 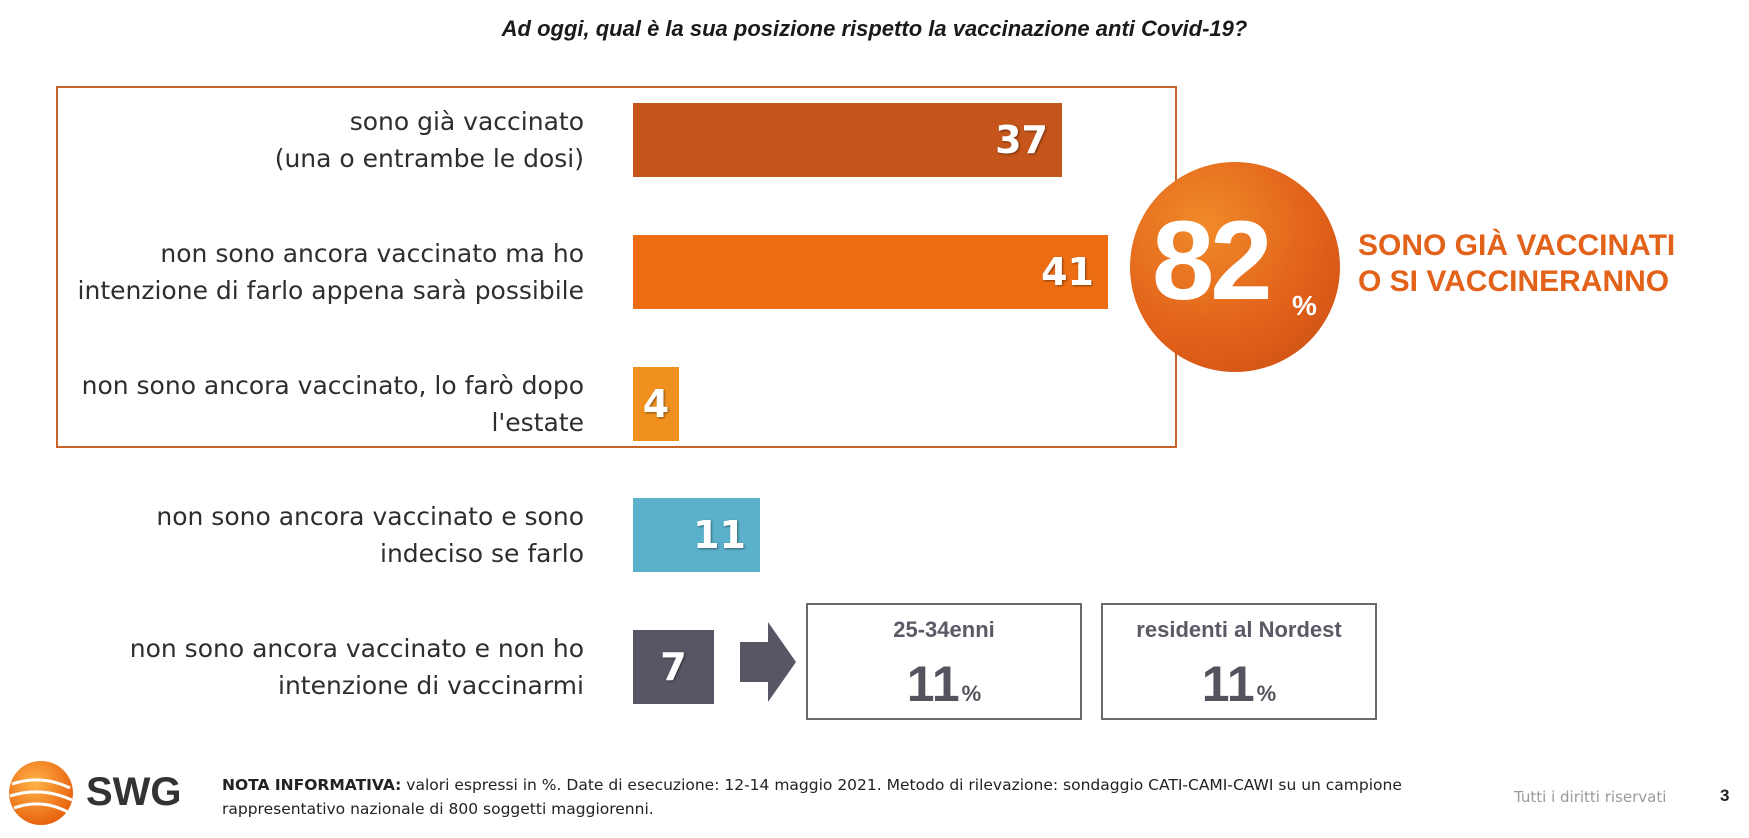 What do you see at coordinates (372, 253) in the screenshot?
I see `category-label-line: non sono ancora vaccinato ma ho` at bounding box center [372, 253].